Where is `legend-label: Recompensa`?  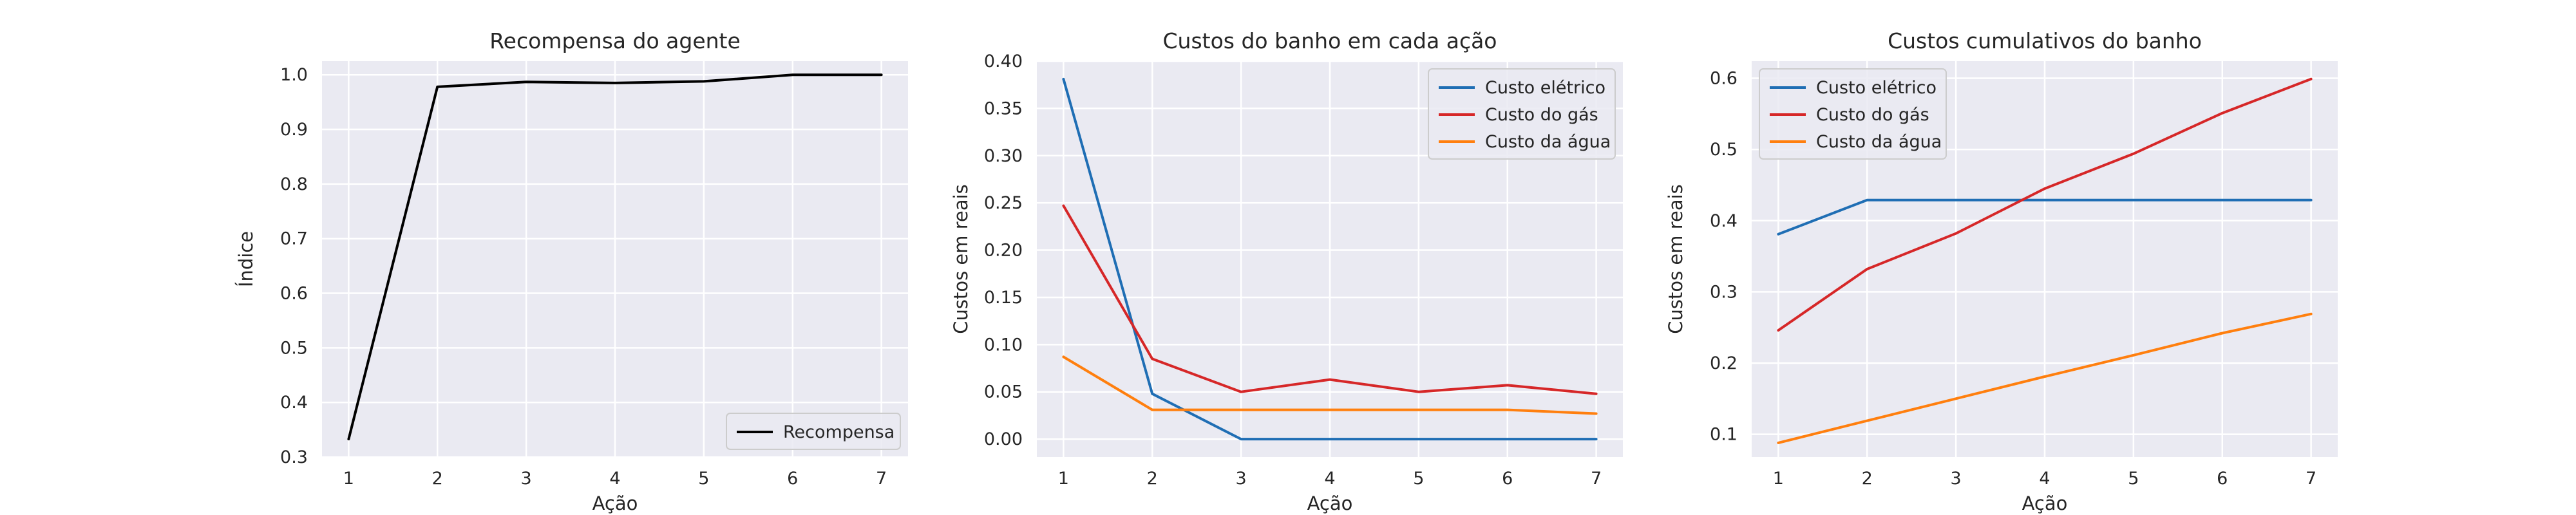 legend-label: Recompensa is located at coordinates (839, 432).